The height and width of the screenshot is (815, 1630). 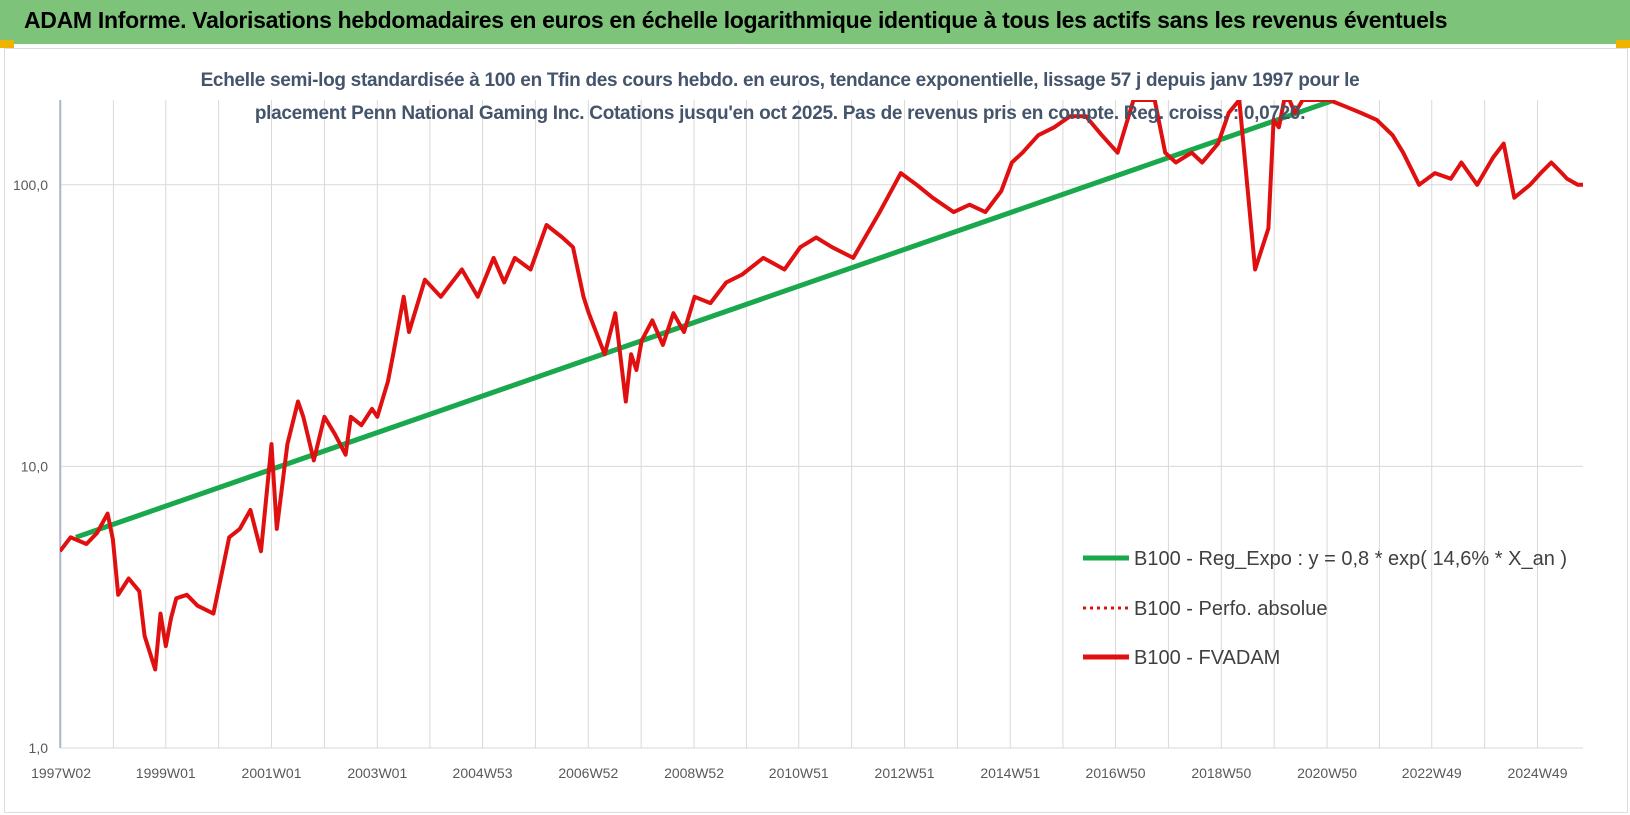 I want to click on x-tick-label: 2014W51, so click(x=1010, y=773).